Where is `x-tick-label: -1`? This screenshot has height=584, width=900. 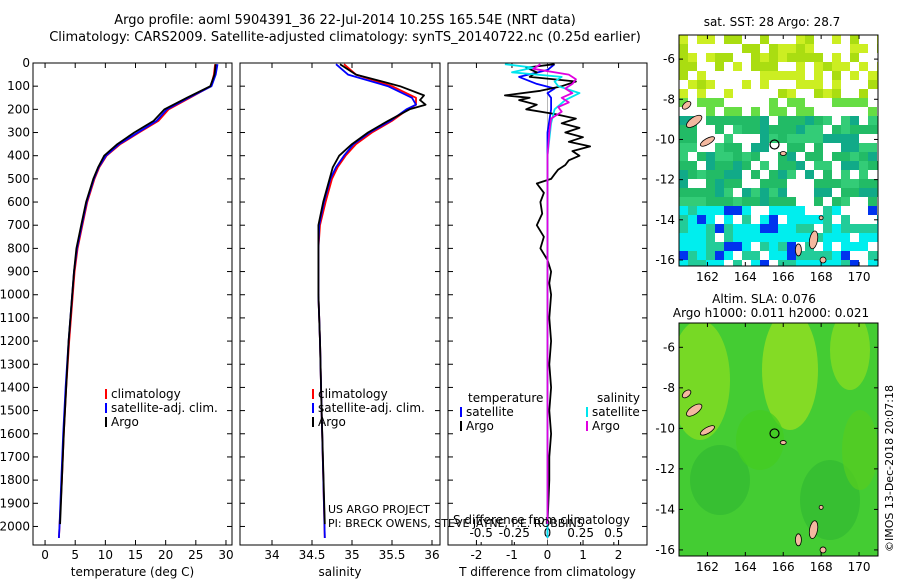 x-tick-label: -1 is located at coordinates (512, 555).